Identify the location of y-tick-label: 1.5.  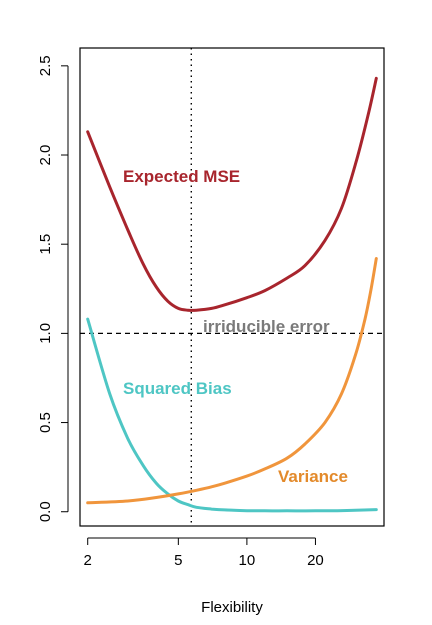
(45, 244).